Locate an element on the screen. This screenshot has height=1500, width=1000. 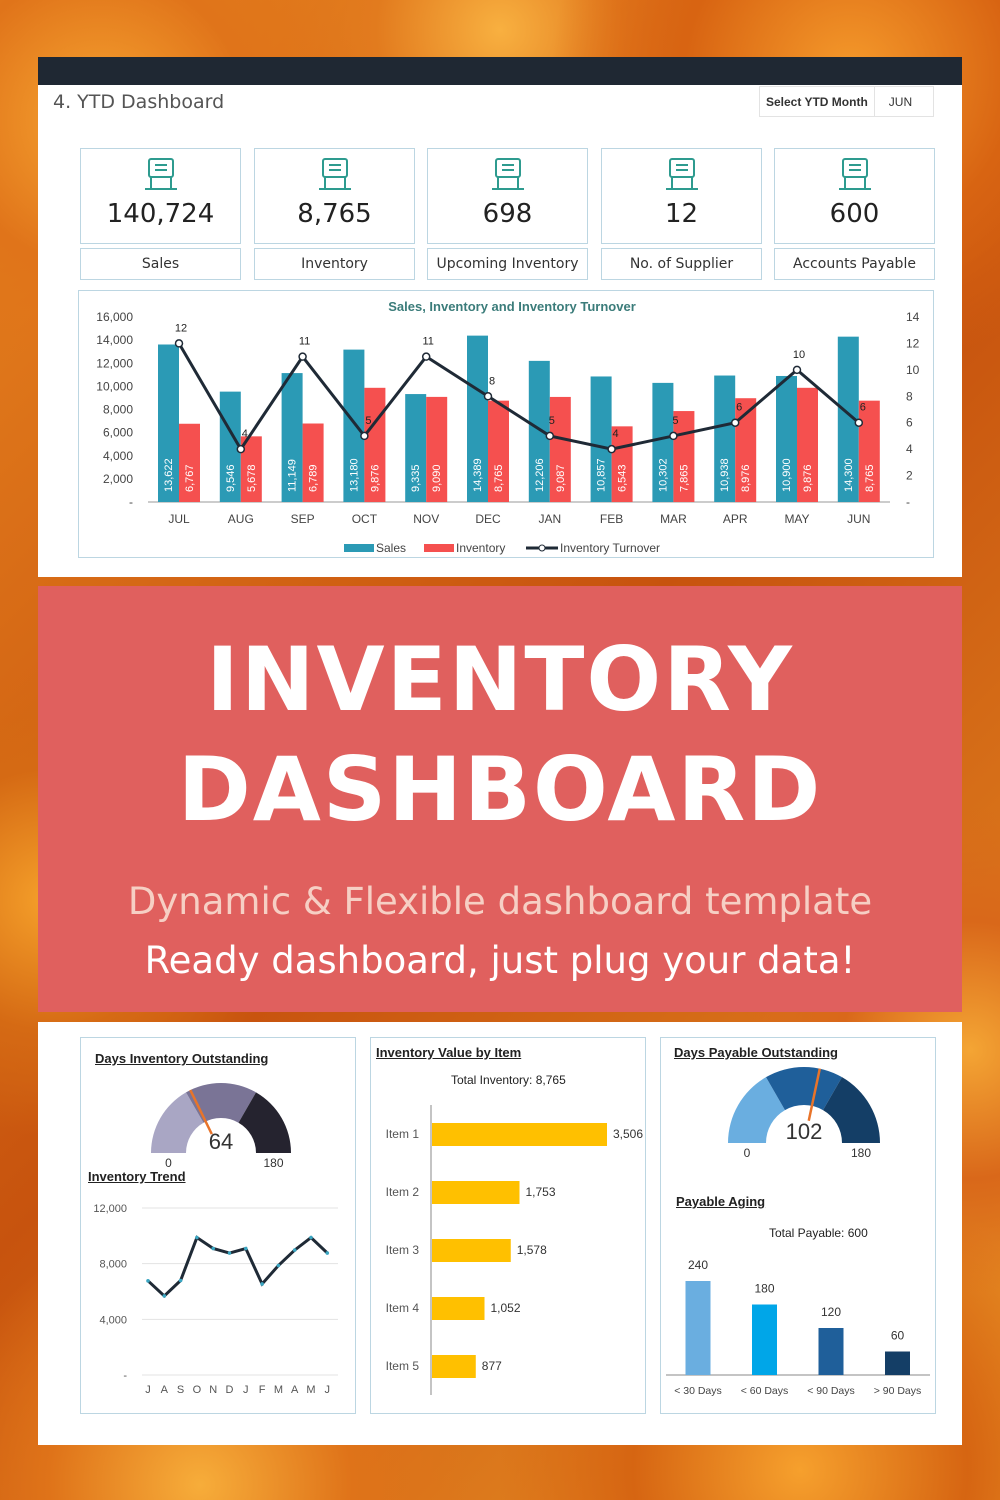
ytd-month-value: JUN is located at coordinates (899, 101).